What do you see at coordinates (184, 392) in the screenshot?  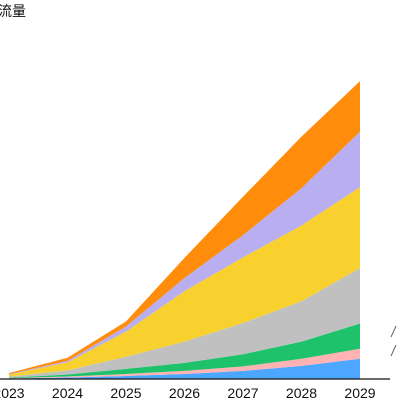 I see `x-tick-label: 2026` at bounding box center [184, 392].